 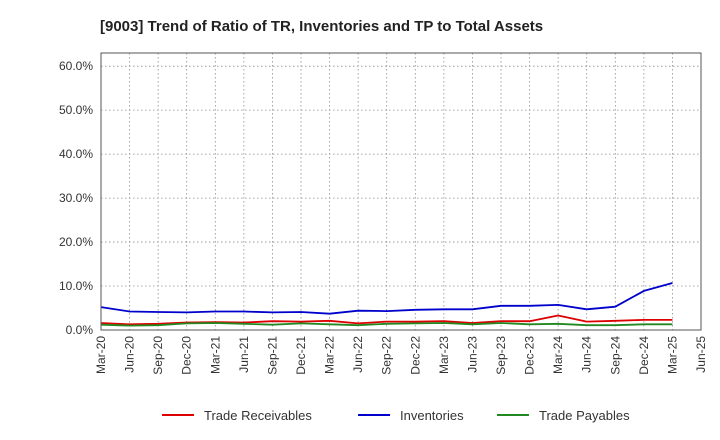 I want to click on y-tick-label: 10.0%, so click(x=76, y=286).